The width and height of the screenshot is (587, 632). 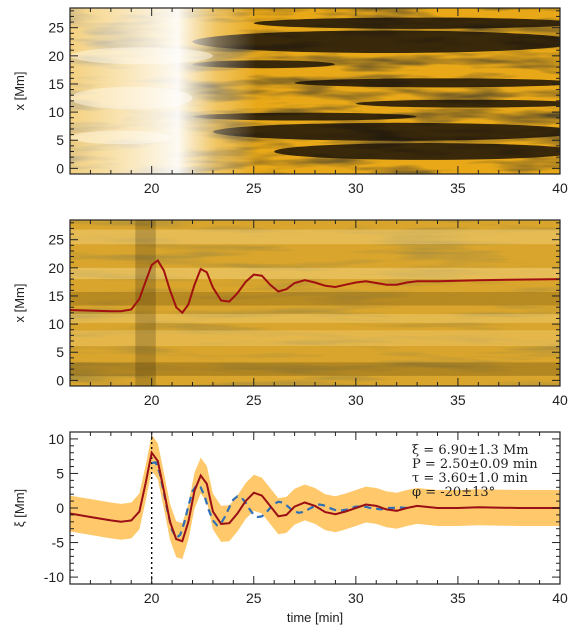 I want to click on fitted-position-line, so click(x=315, y=287).